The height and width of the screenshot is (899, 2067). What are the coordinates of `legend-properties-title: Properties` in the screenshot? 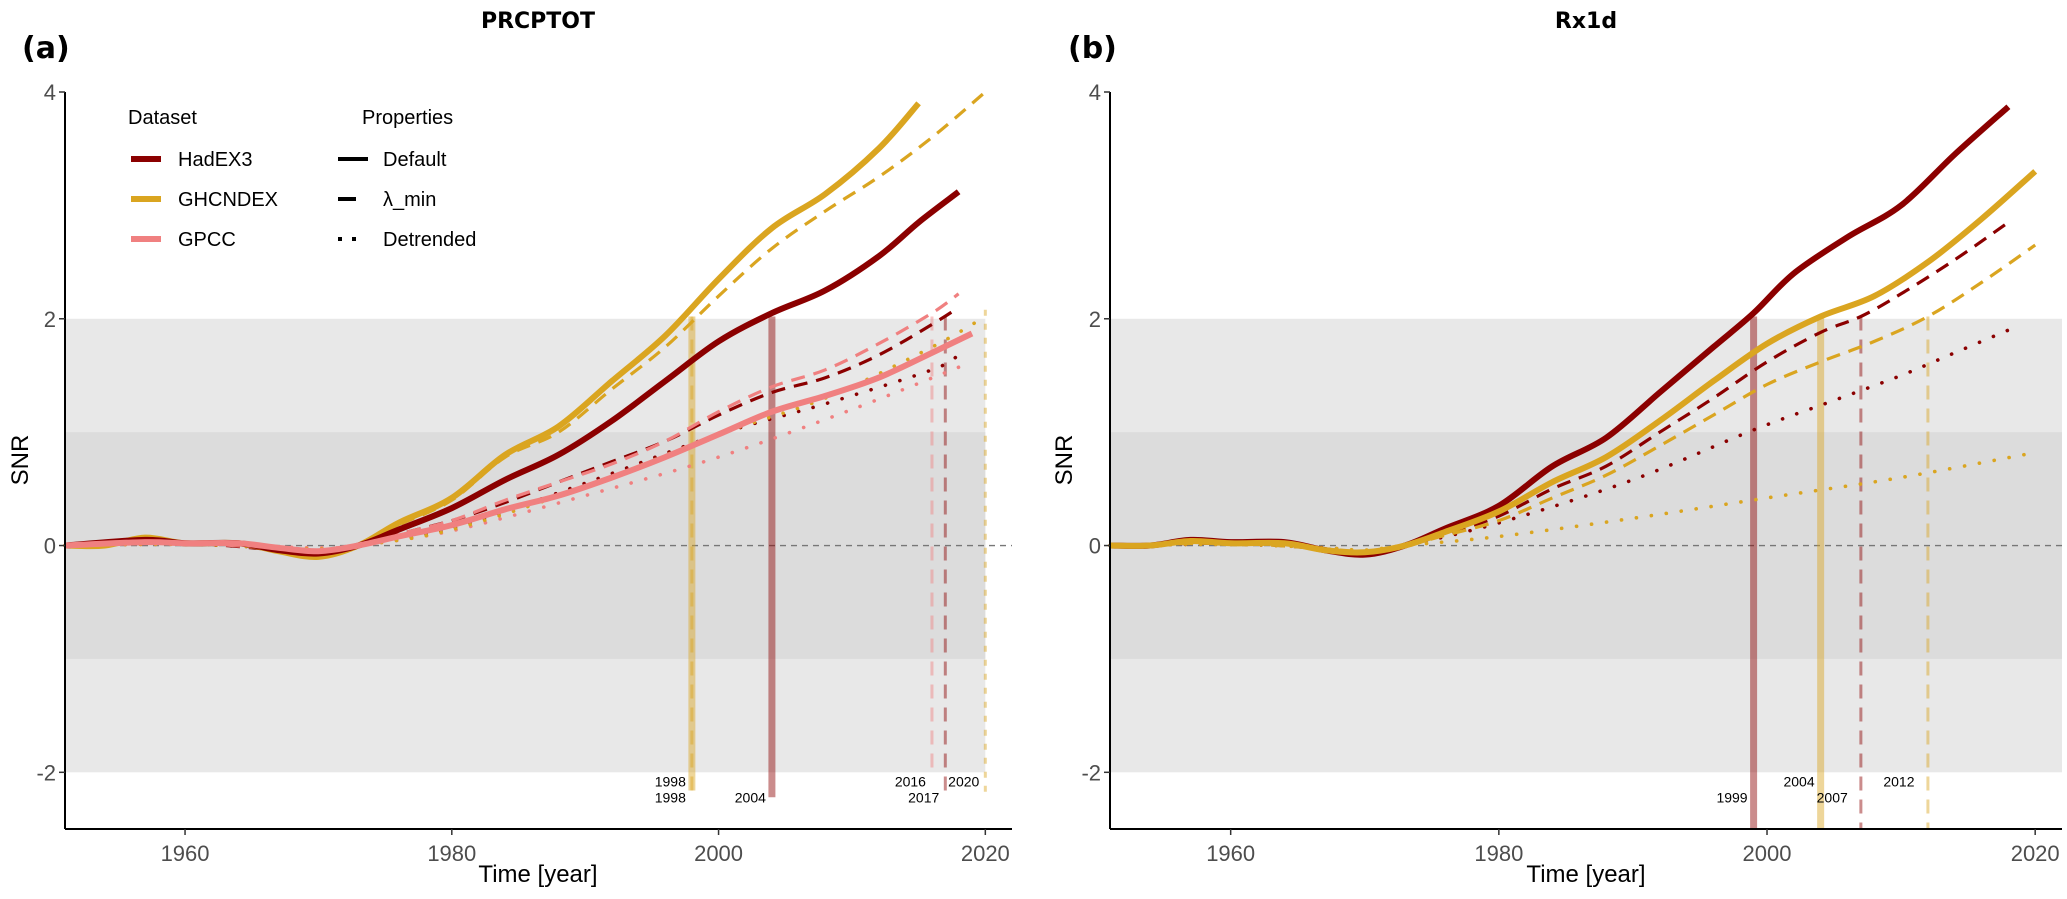 It's located at (407, 118).